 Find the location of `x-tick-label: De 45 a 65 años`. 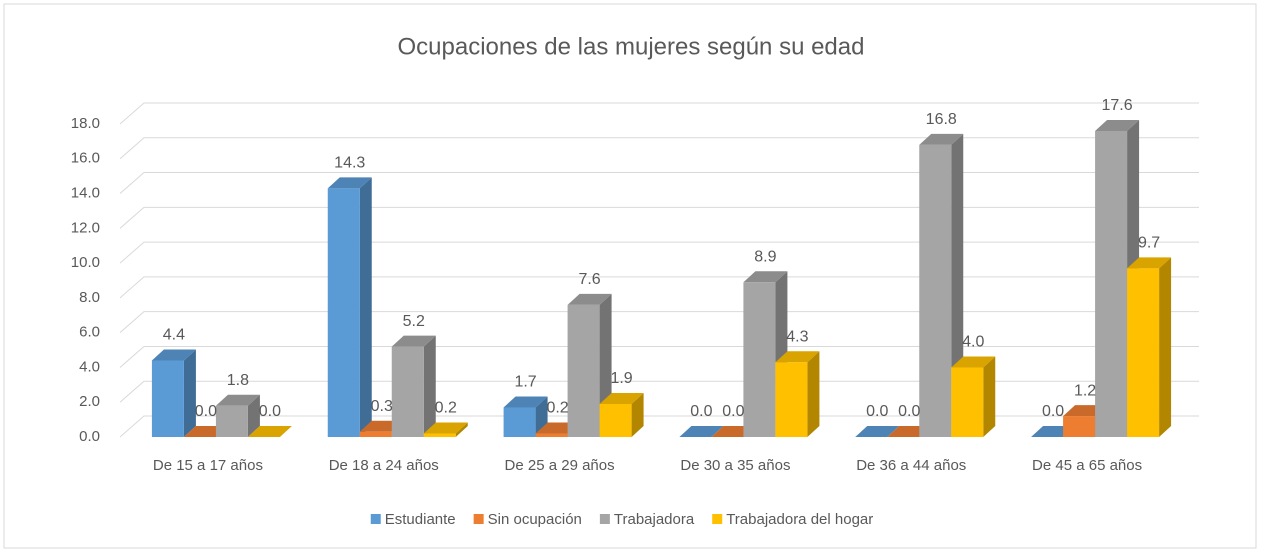

x-tick-label: De 45 a 65 años is located at coordinates (1087, 465).